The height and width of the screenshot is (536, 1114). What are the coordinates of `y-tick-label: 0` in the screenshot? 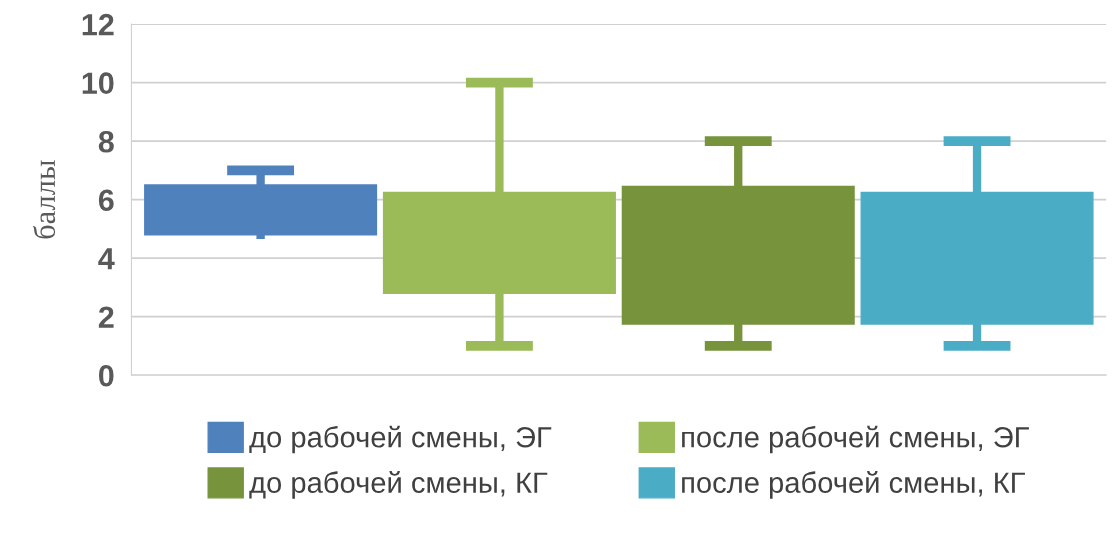 It's located at (106, 375).